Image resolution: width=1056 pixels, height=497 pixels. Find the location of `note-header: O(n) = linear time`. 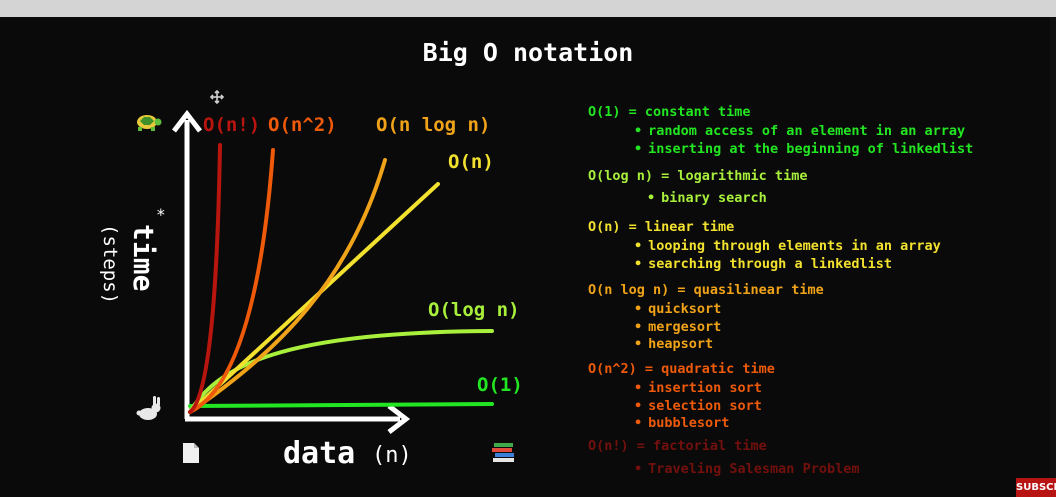

note-header: O(n) = linear time is located at coordinates (661, 227).